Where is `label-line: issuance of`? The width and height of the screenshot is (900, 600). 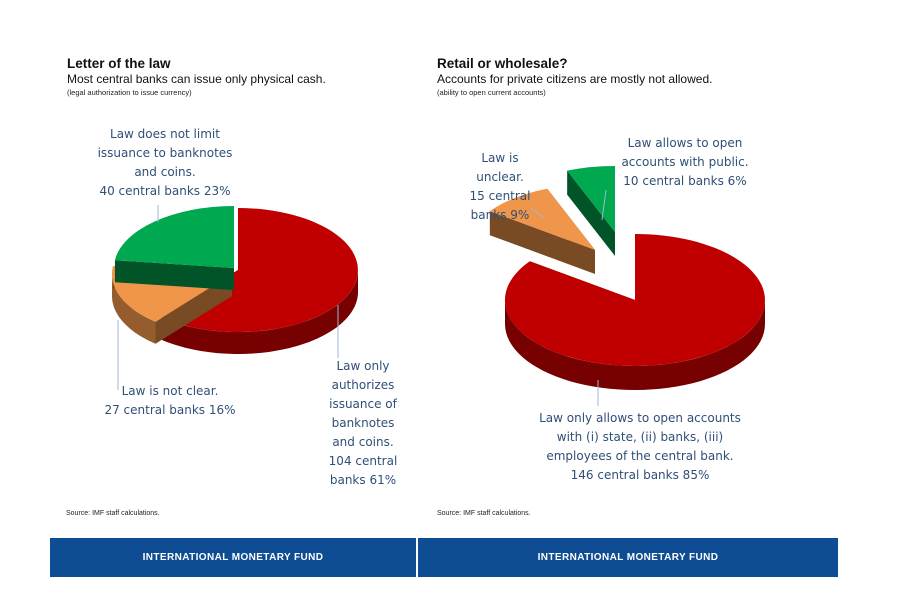
label-line: issuance of is located at coordinates (363, 404).